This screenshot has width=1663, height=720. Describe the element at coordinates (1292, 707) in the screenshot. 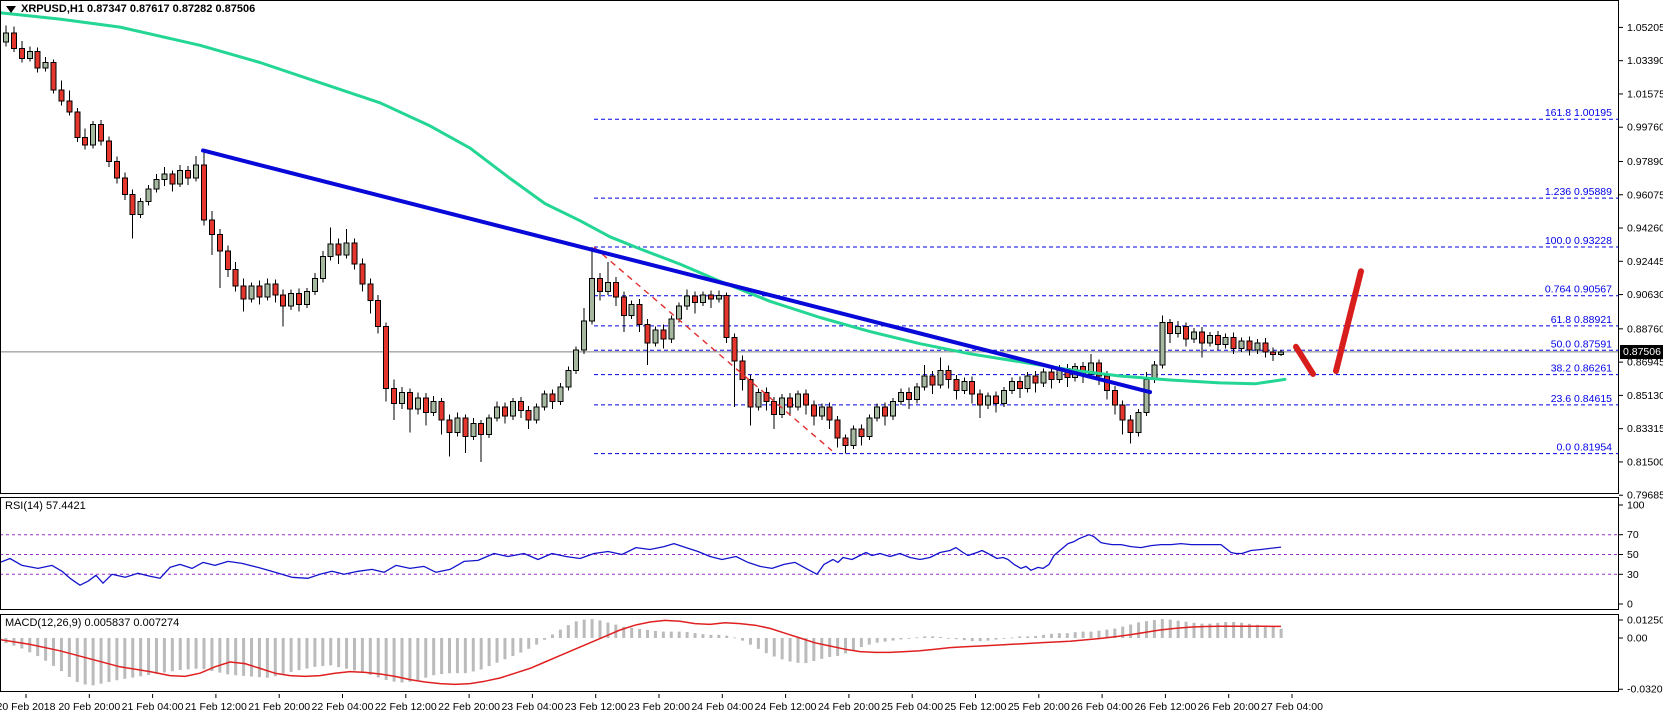

I see `time-axis-label: 27 Feb 04:00` at that location.